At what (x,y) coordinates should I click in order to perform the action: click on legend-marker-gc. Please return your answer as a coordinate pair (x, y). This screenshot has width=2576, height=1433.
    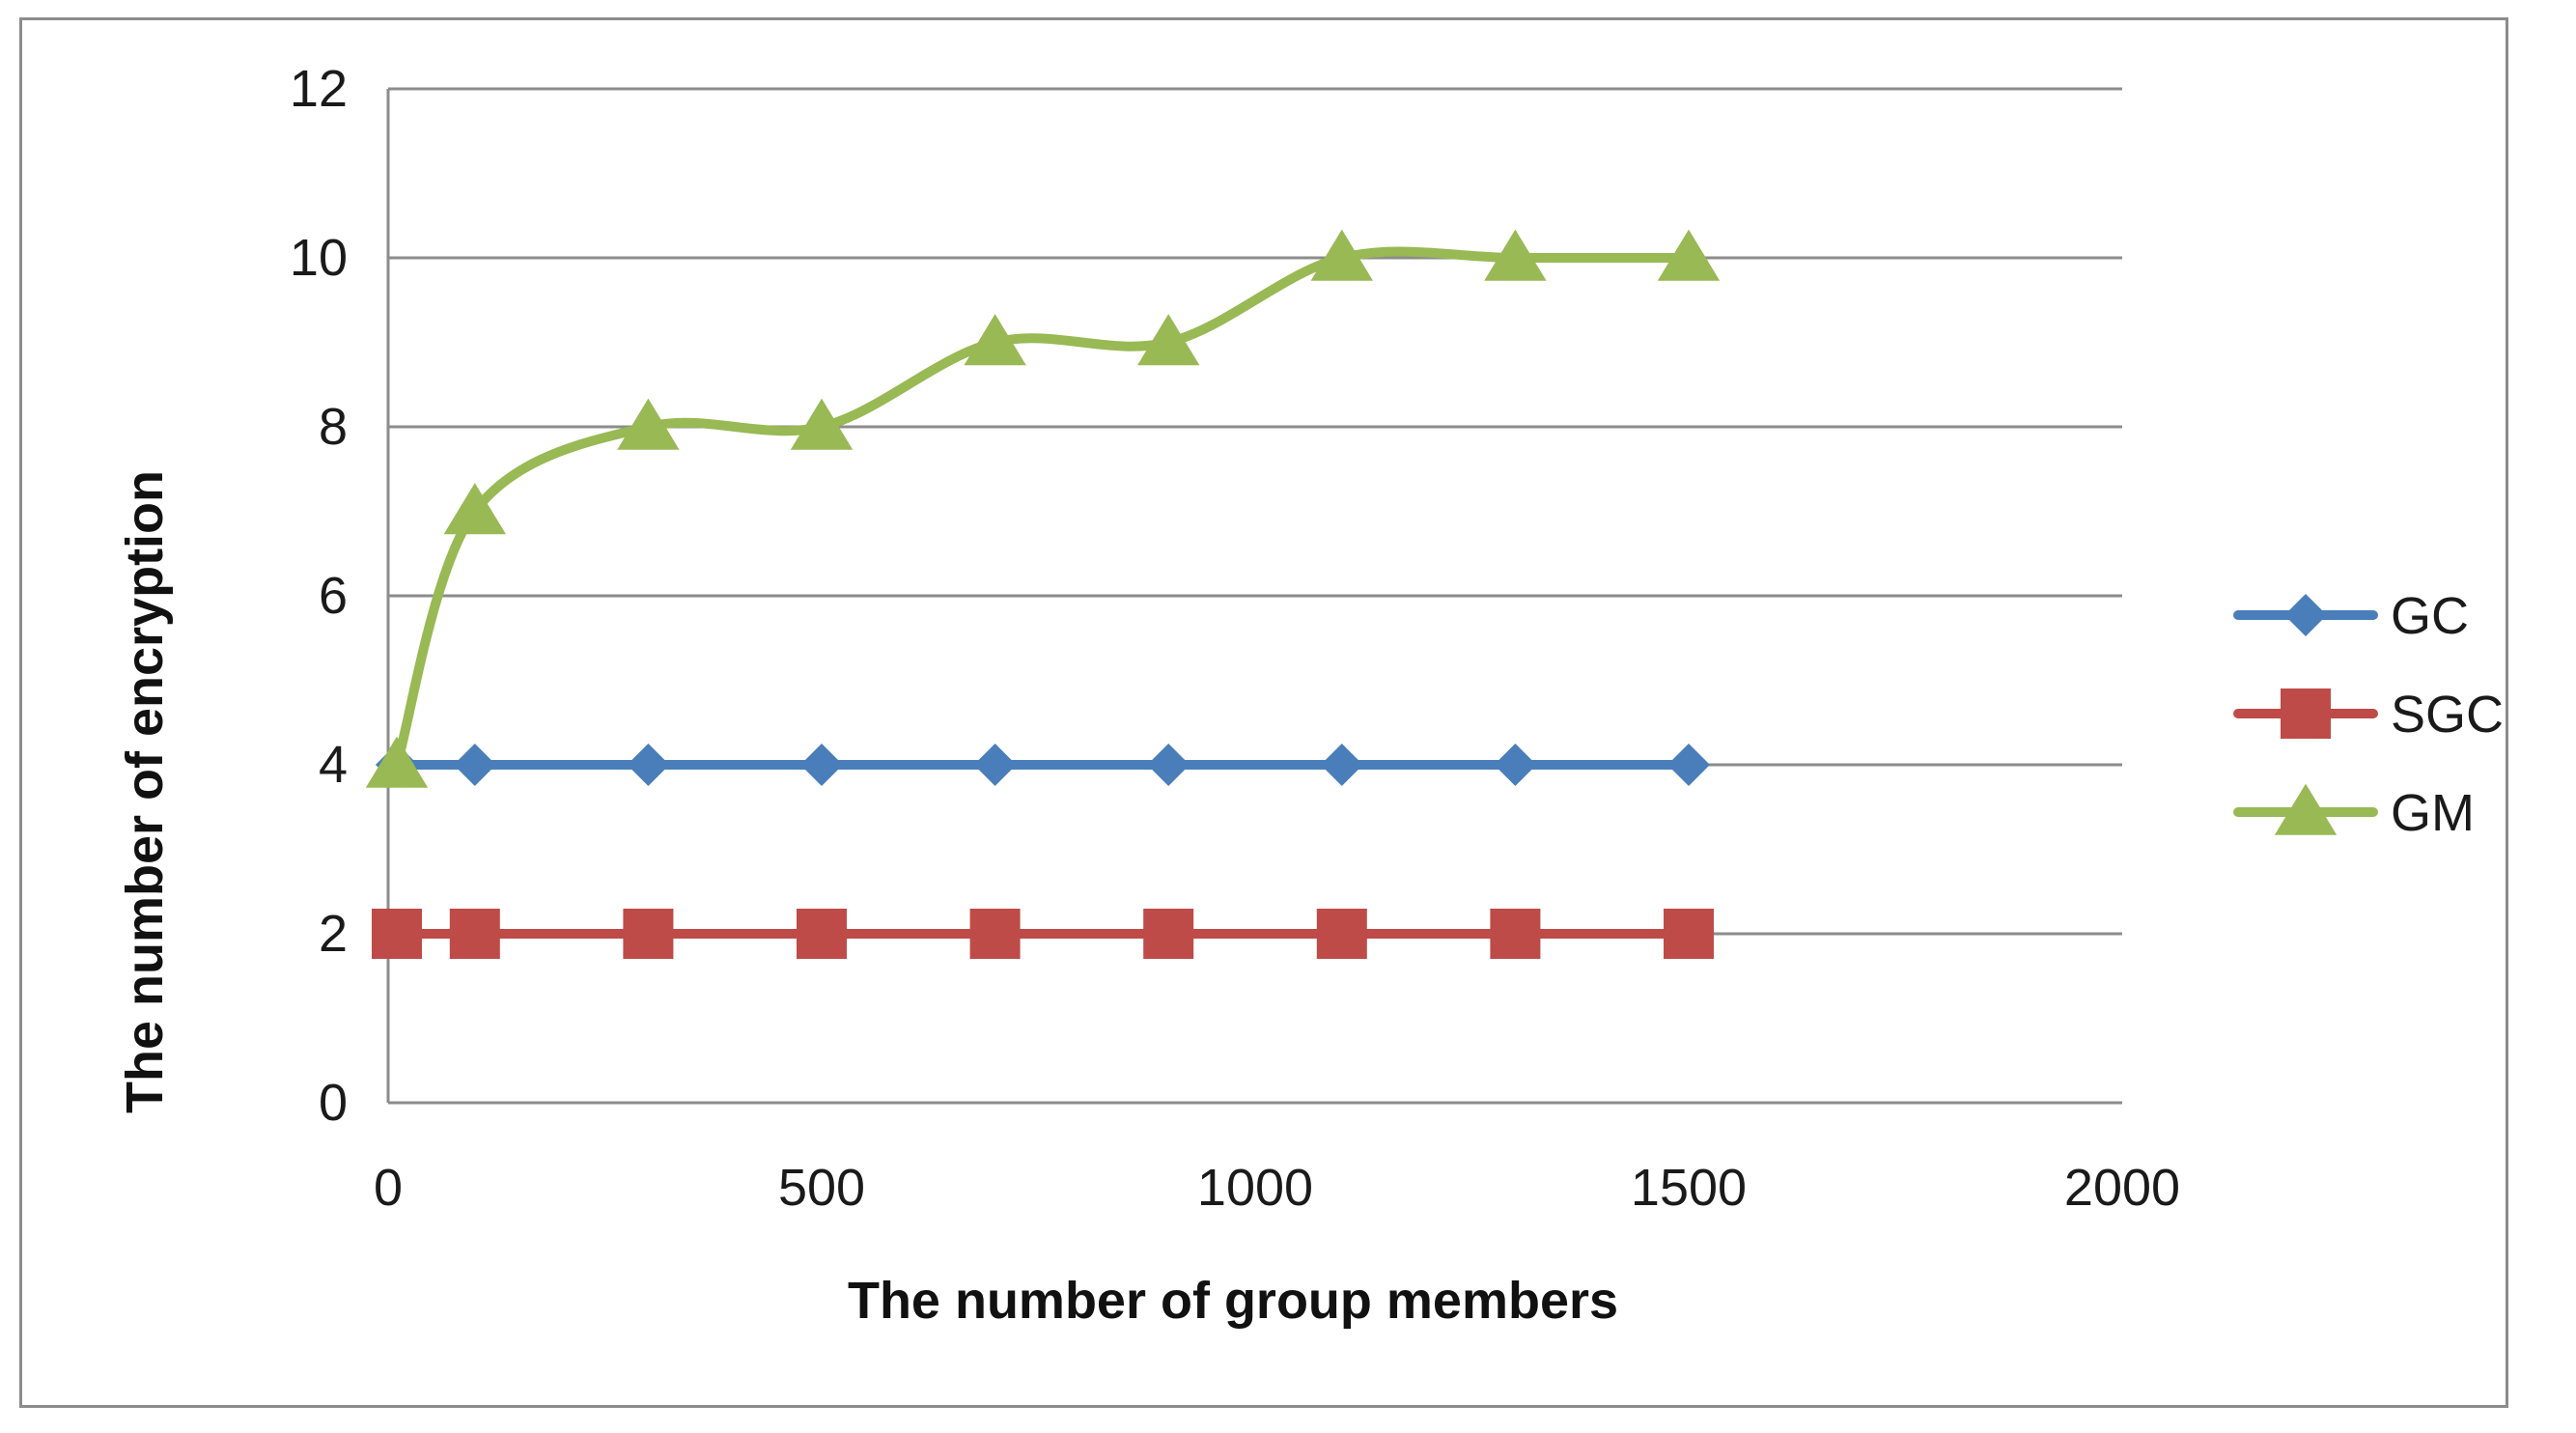
    Looking at the image, I should click on (2305, 615).